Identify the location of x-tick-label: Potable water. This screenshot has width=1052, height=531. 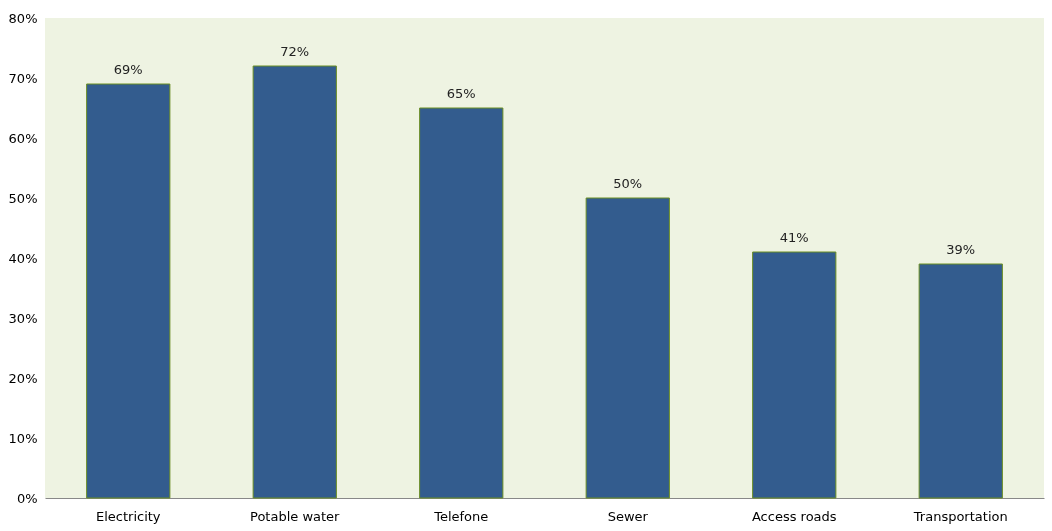
(295, 516).